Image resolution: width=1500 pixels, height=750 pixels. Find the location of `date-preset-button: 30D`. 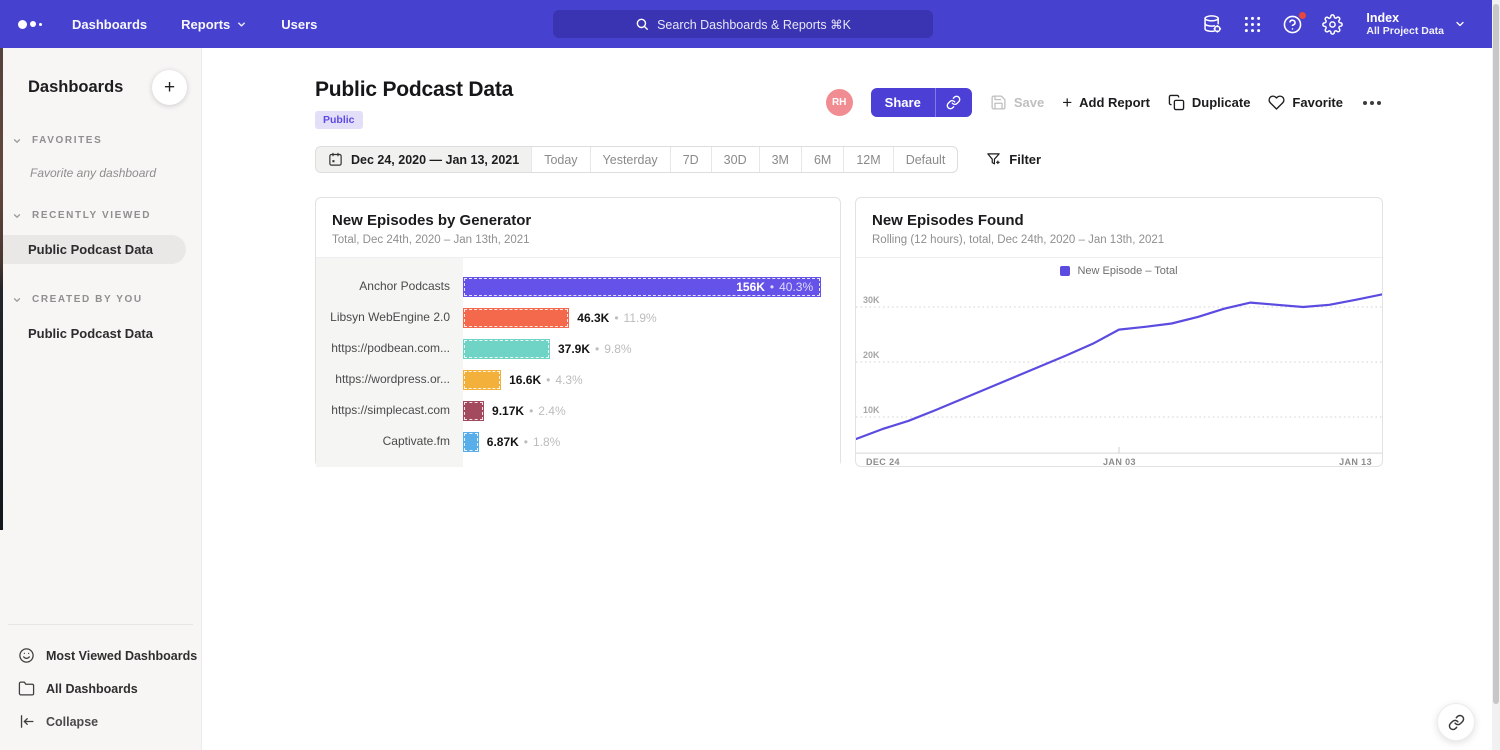

date-preset-button: 30D is located at coordinates (736, 159).